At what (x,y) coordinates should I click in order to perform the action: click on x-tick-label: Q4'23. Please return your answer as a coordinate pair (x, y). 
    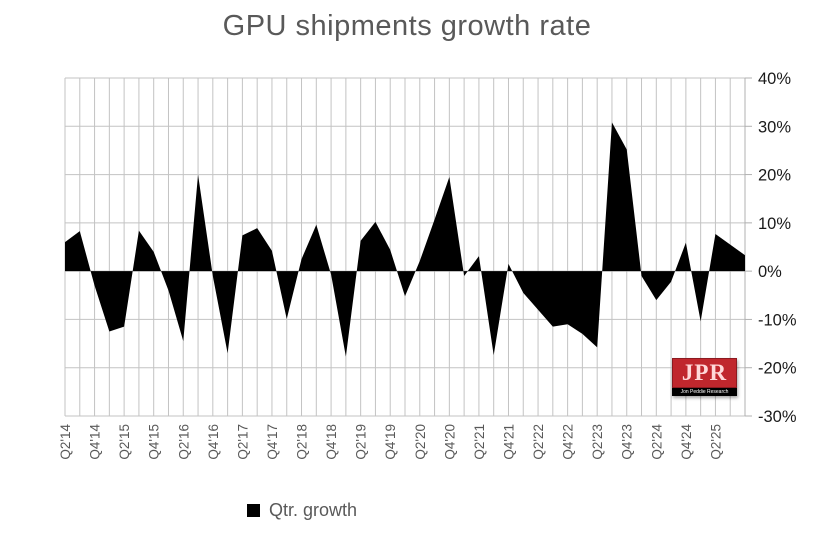
    Looking at the image, I should click on (627, 442).